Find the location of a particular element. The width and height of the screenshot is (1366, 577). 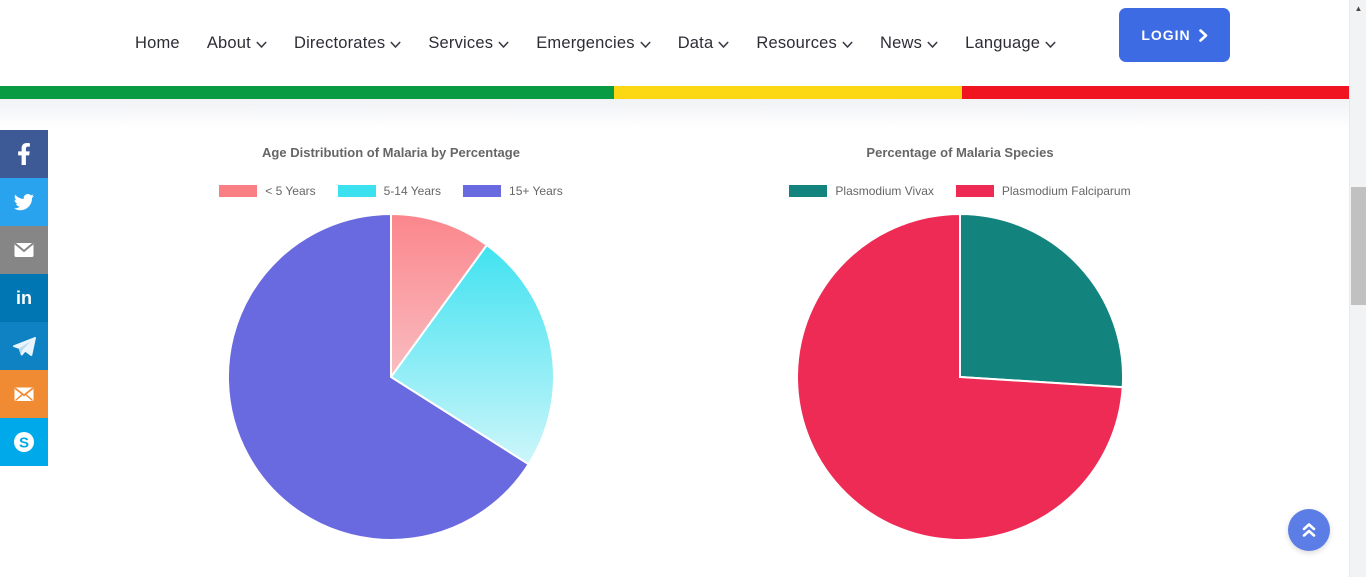

nav-item-services: Services is located at coordinates (468, 43).